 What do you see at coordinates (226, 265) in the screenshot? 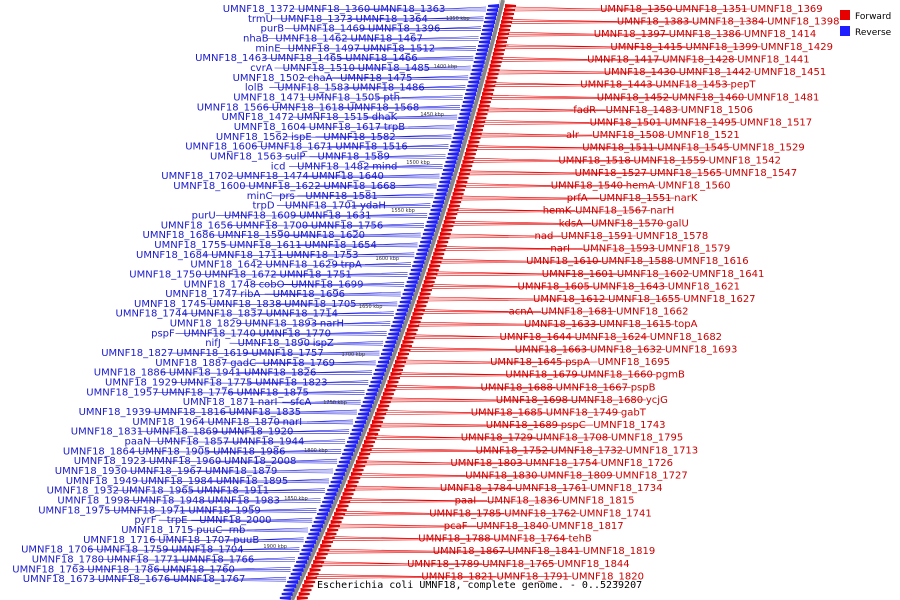
I see `reverse-gene-label: UMNF18_1642` at bounding box center [226, 265].